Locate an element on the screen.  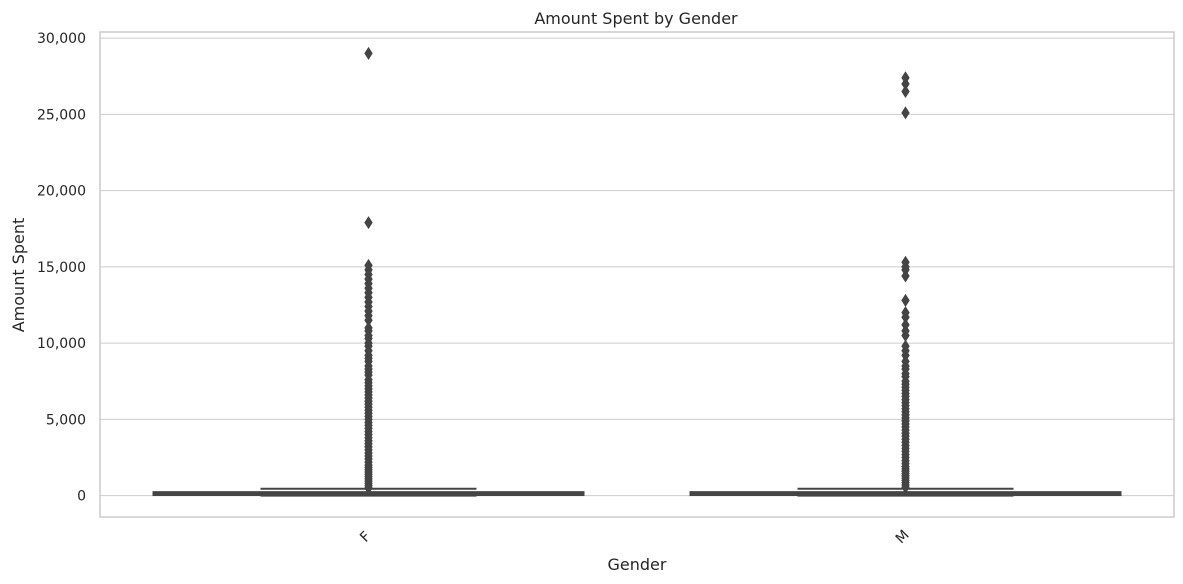
y-tick-label: 20,000 is located at coordinates (61, 192).